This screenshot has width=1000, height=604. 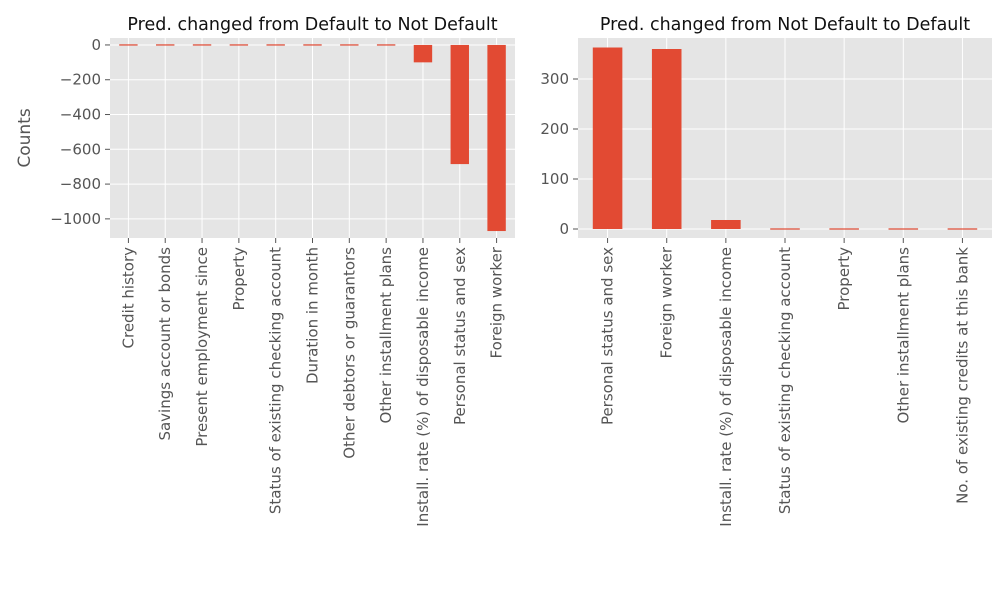 What do you see at coordinates (165, 344) in the screenshot?
I see `x-tick-label: Savings account or bonds` at bounding box center [165, 344].